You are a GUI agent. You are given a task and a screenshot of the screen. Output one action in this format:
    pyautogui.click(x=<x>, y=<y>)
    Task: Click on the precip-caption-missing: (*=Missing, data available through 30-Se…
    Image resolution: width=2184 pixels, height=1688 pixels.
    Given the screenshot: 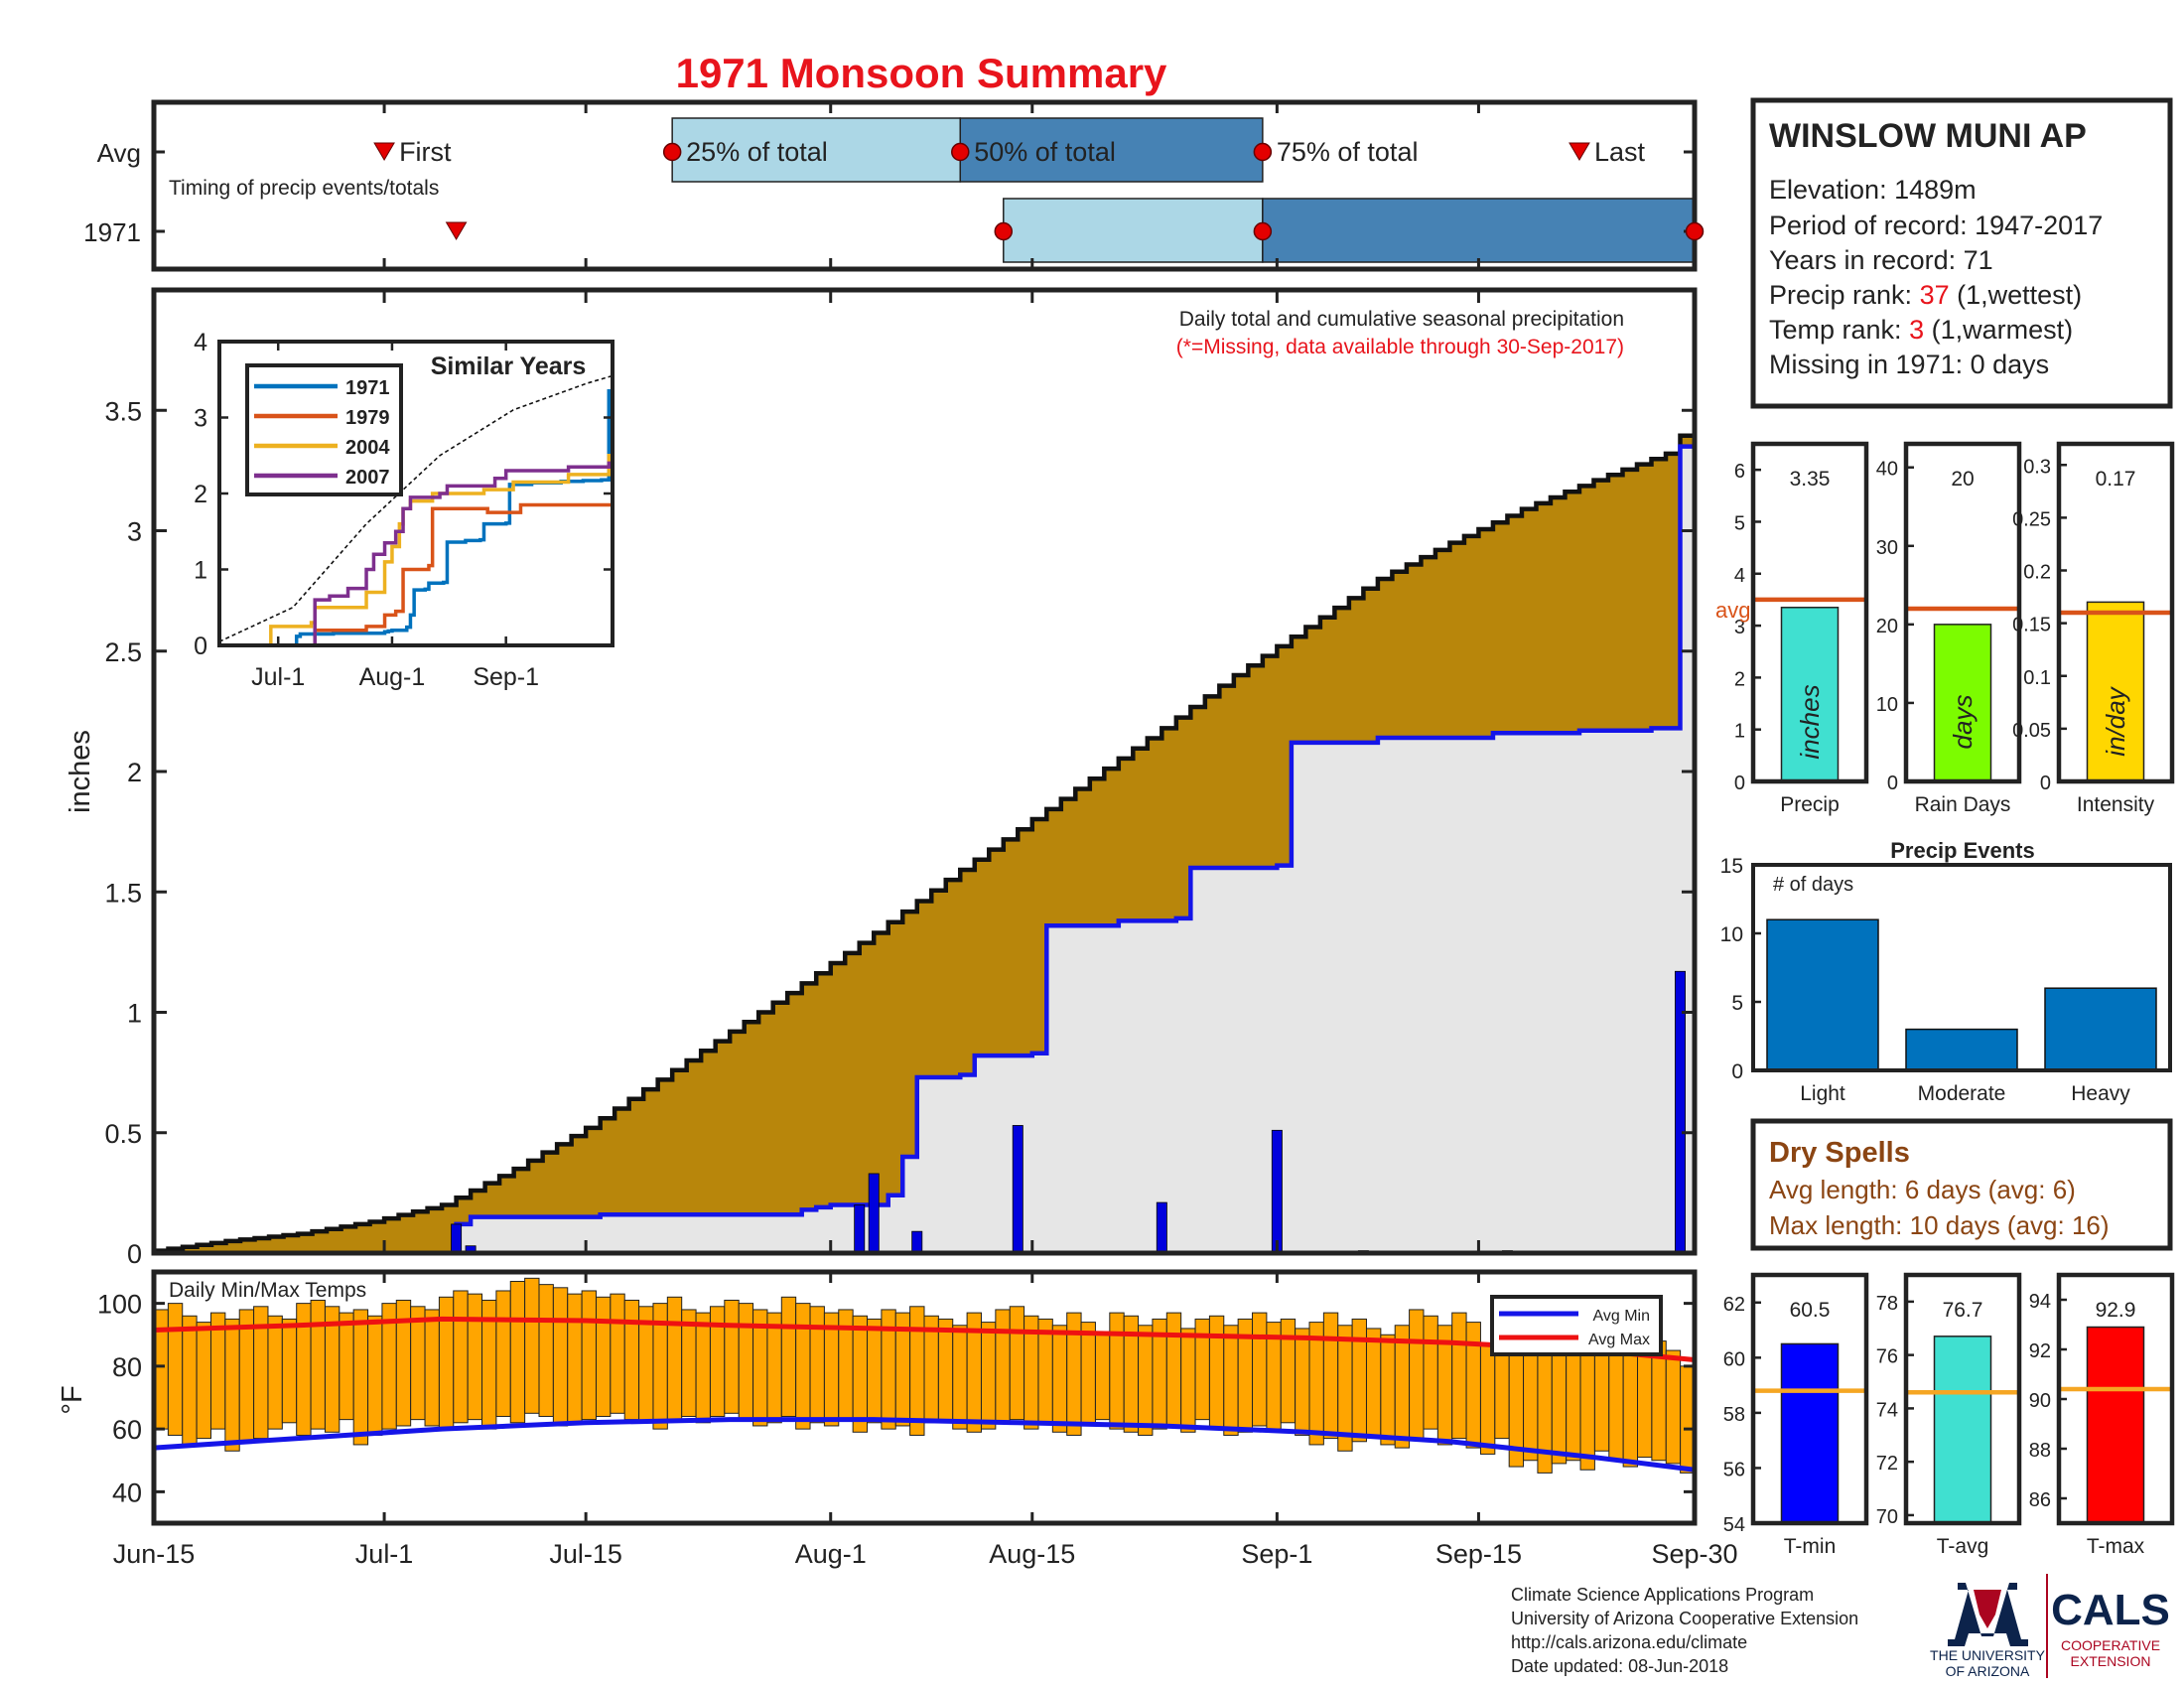 What is the action you would take?
    pyautogui.click(x=1400, y=347)
    